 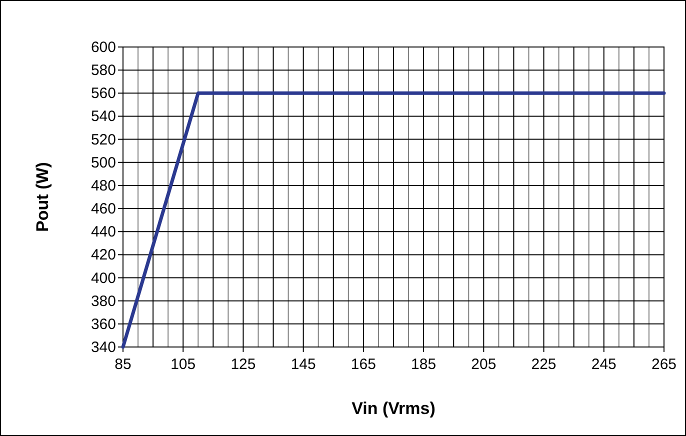 I want to click on x-tick-label: 145, so click(x=303, y=364).